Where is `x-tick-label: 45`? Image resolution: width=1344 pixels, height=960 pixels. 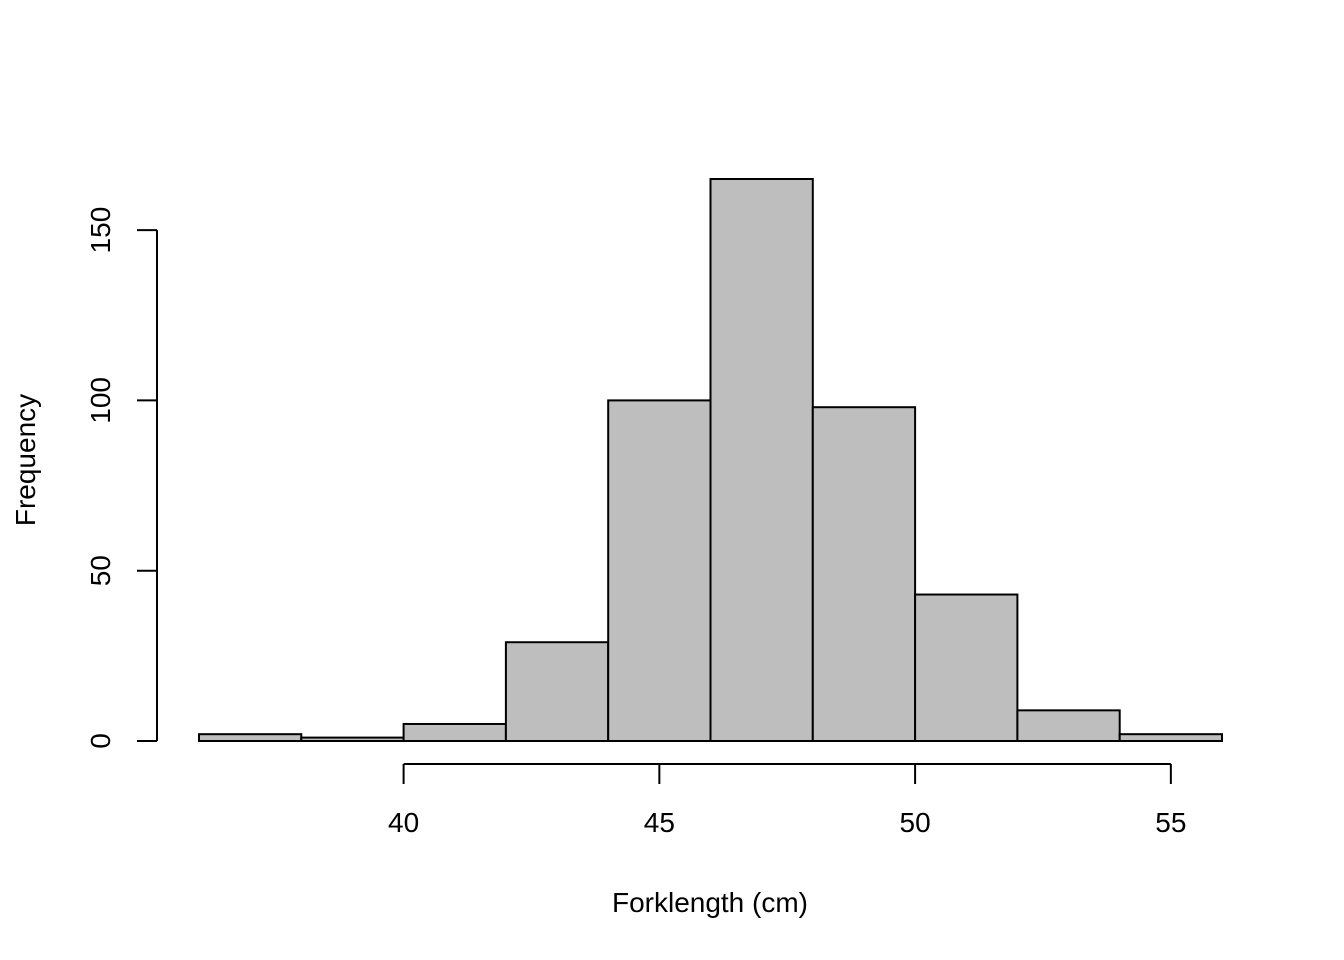
x-tick-label: 45 is located at coordinates (659, 822).